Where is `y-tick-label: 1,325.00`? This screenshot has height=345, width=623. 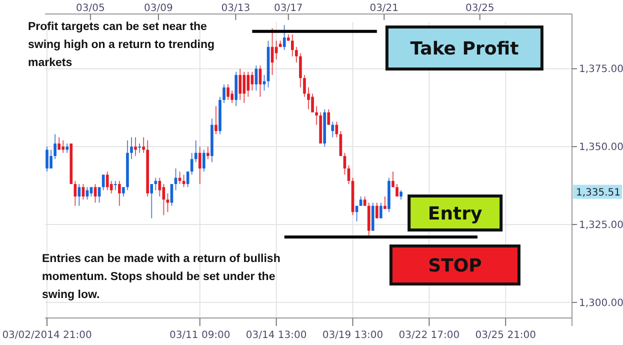
y-tick-label: 1,325.00 is located at coordinates (601, 226).